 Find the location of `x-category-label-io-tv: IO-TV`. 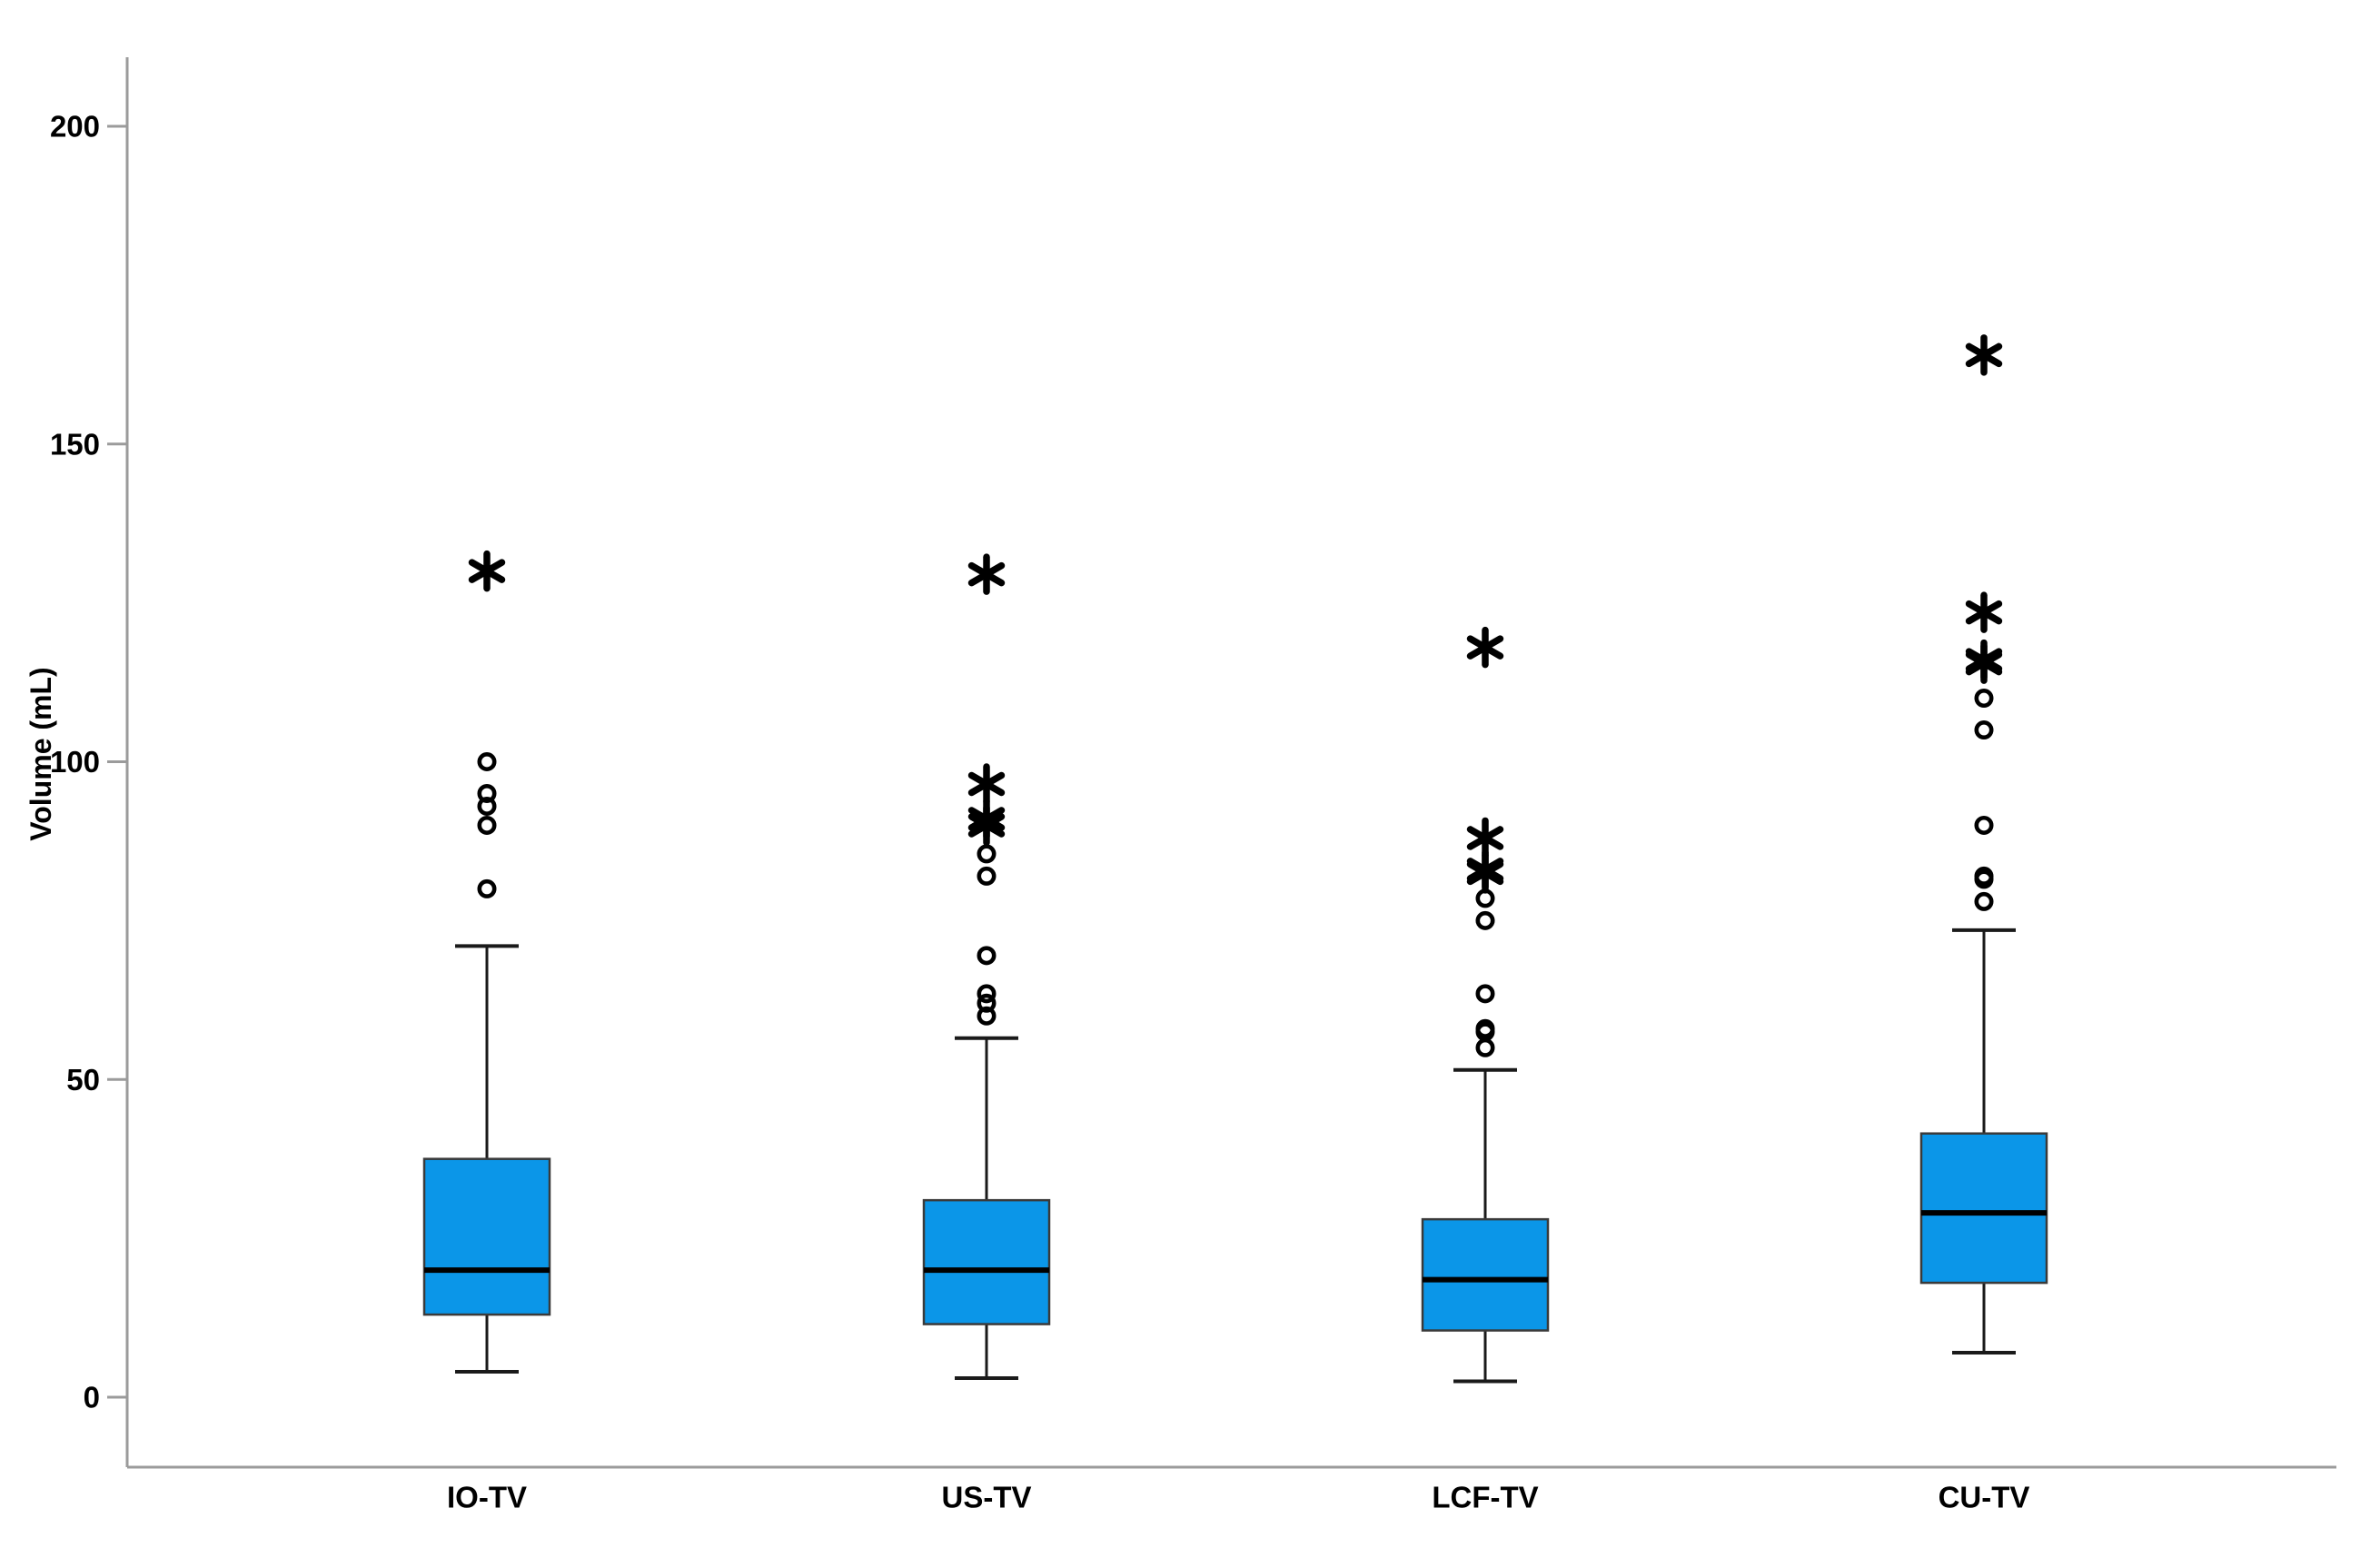

x-category-label-io-tv: IO-TV is located at coordinates (487, 1497).